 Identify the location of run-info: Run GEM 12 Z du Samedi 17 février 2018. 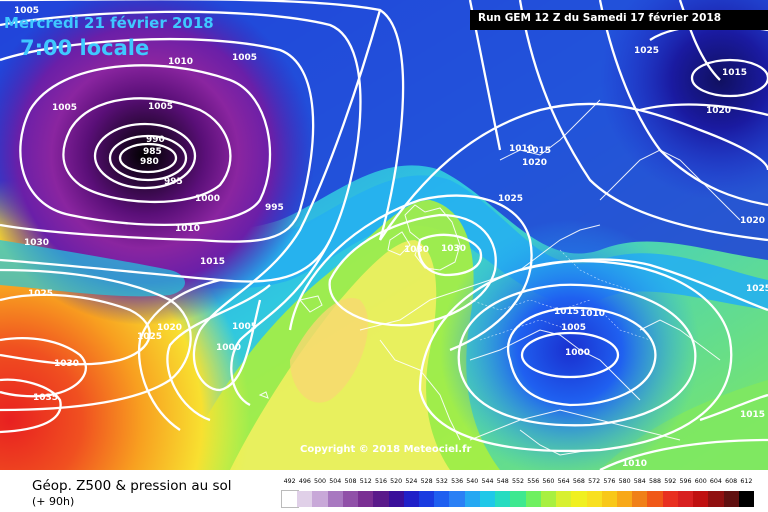
(600, 18).